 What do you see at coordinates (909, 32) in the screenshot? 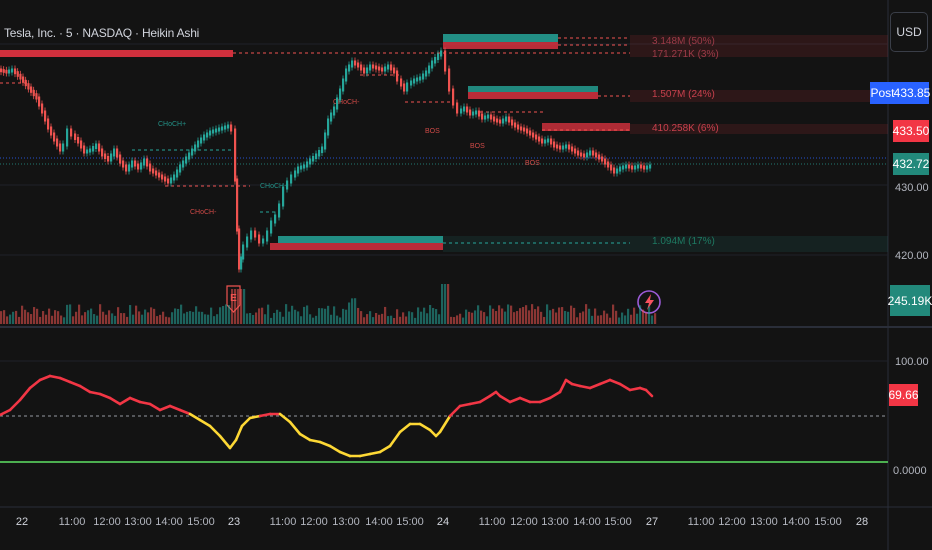
I see `currency-button: USD` at bounding box center [909, 32].